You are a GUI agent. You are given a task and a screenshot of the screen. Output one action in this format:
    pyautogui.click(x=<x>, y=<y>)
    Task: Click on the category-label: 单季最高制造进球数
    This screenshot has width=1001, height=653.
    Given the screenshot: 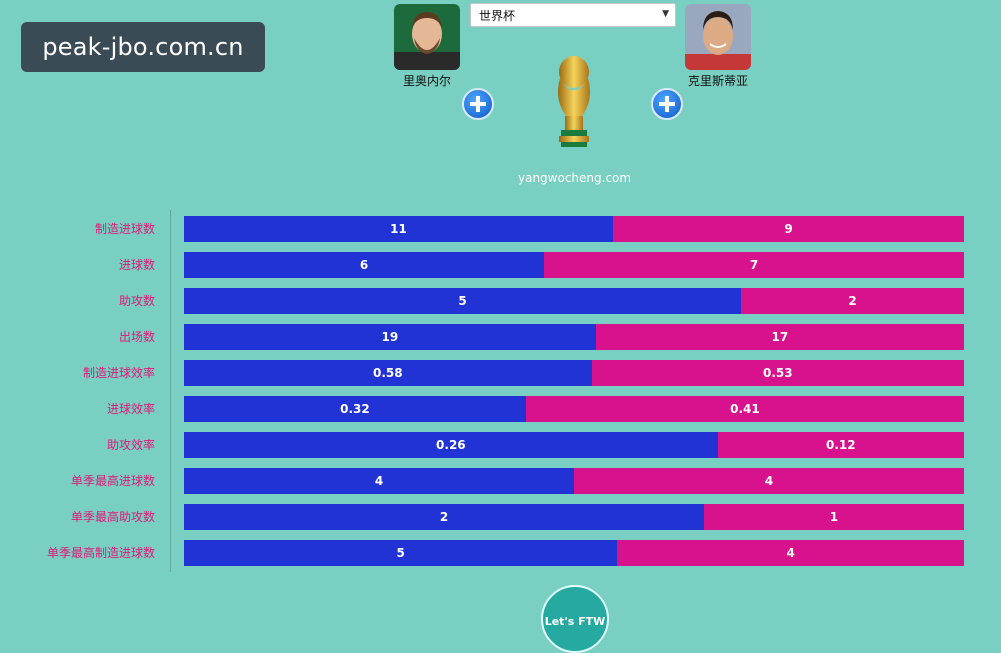 What is the action you would take?
    pyautogui.click(x=100, y=553)
    